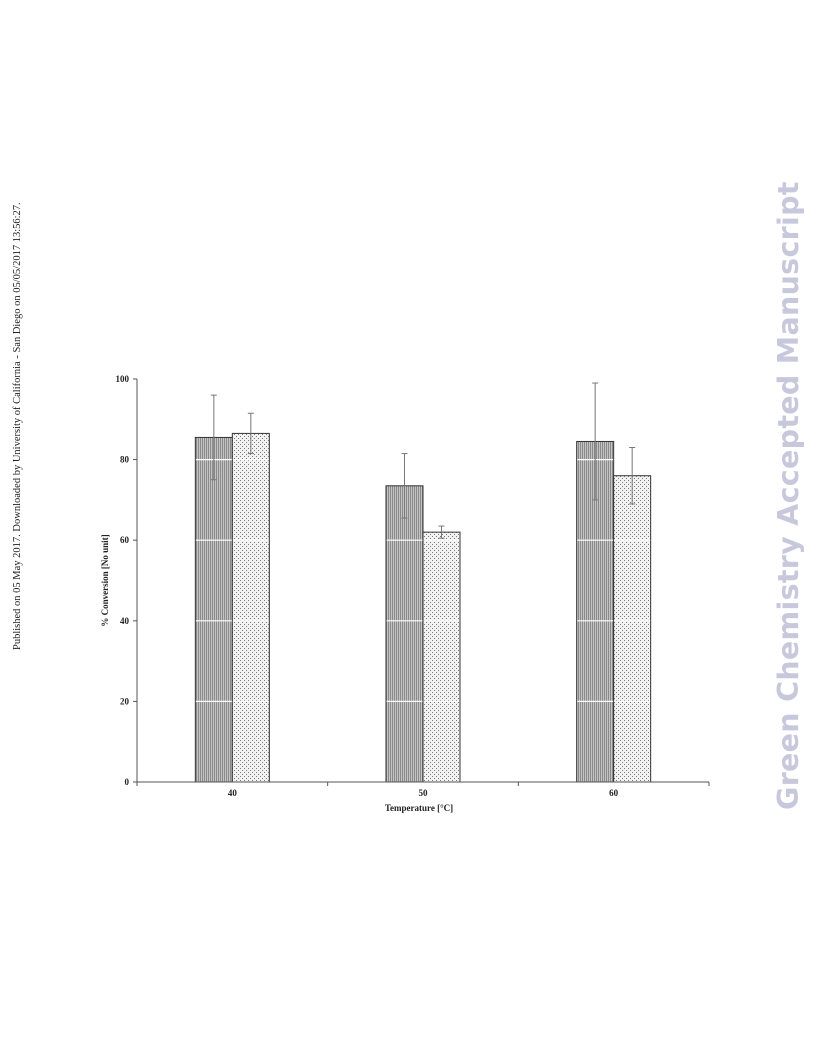  Describe the element at coordinates (123, 379) in the screenshot. I see `y-tick-label: 100` at that location.